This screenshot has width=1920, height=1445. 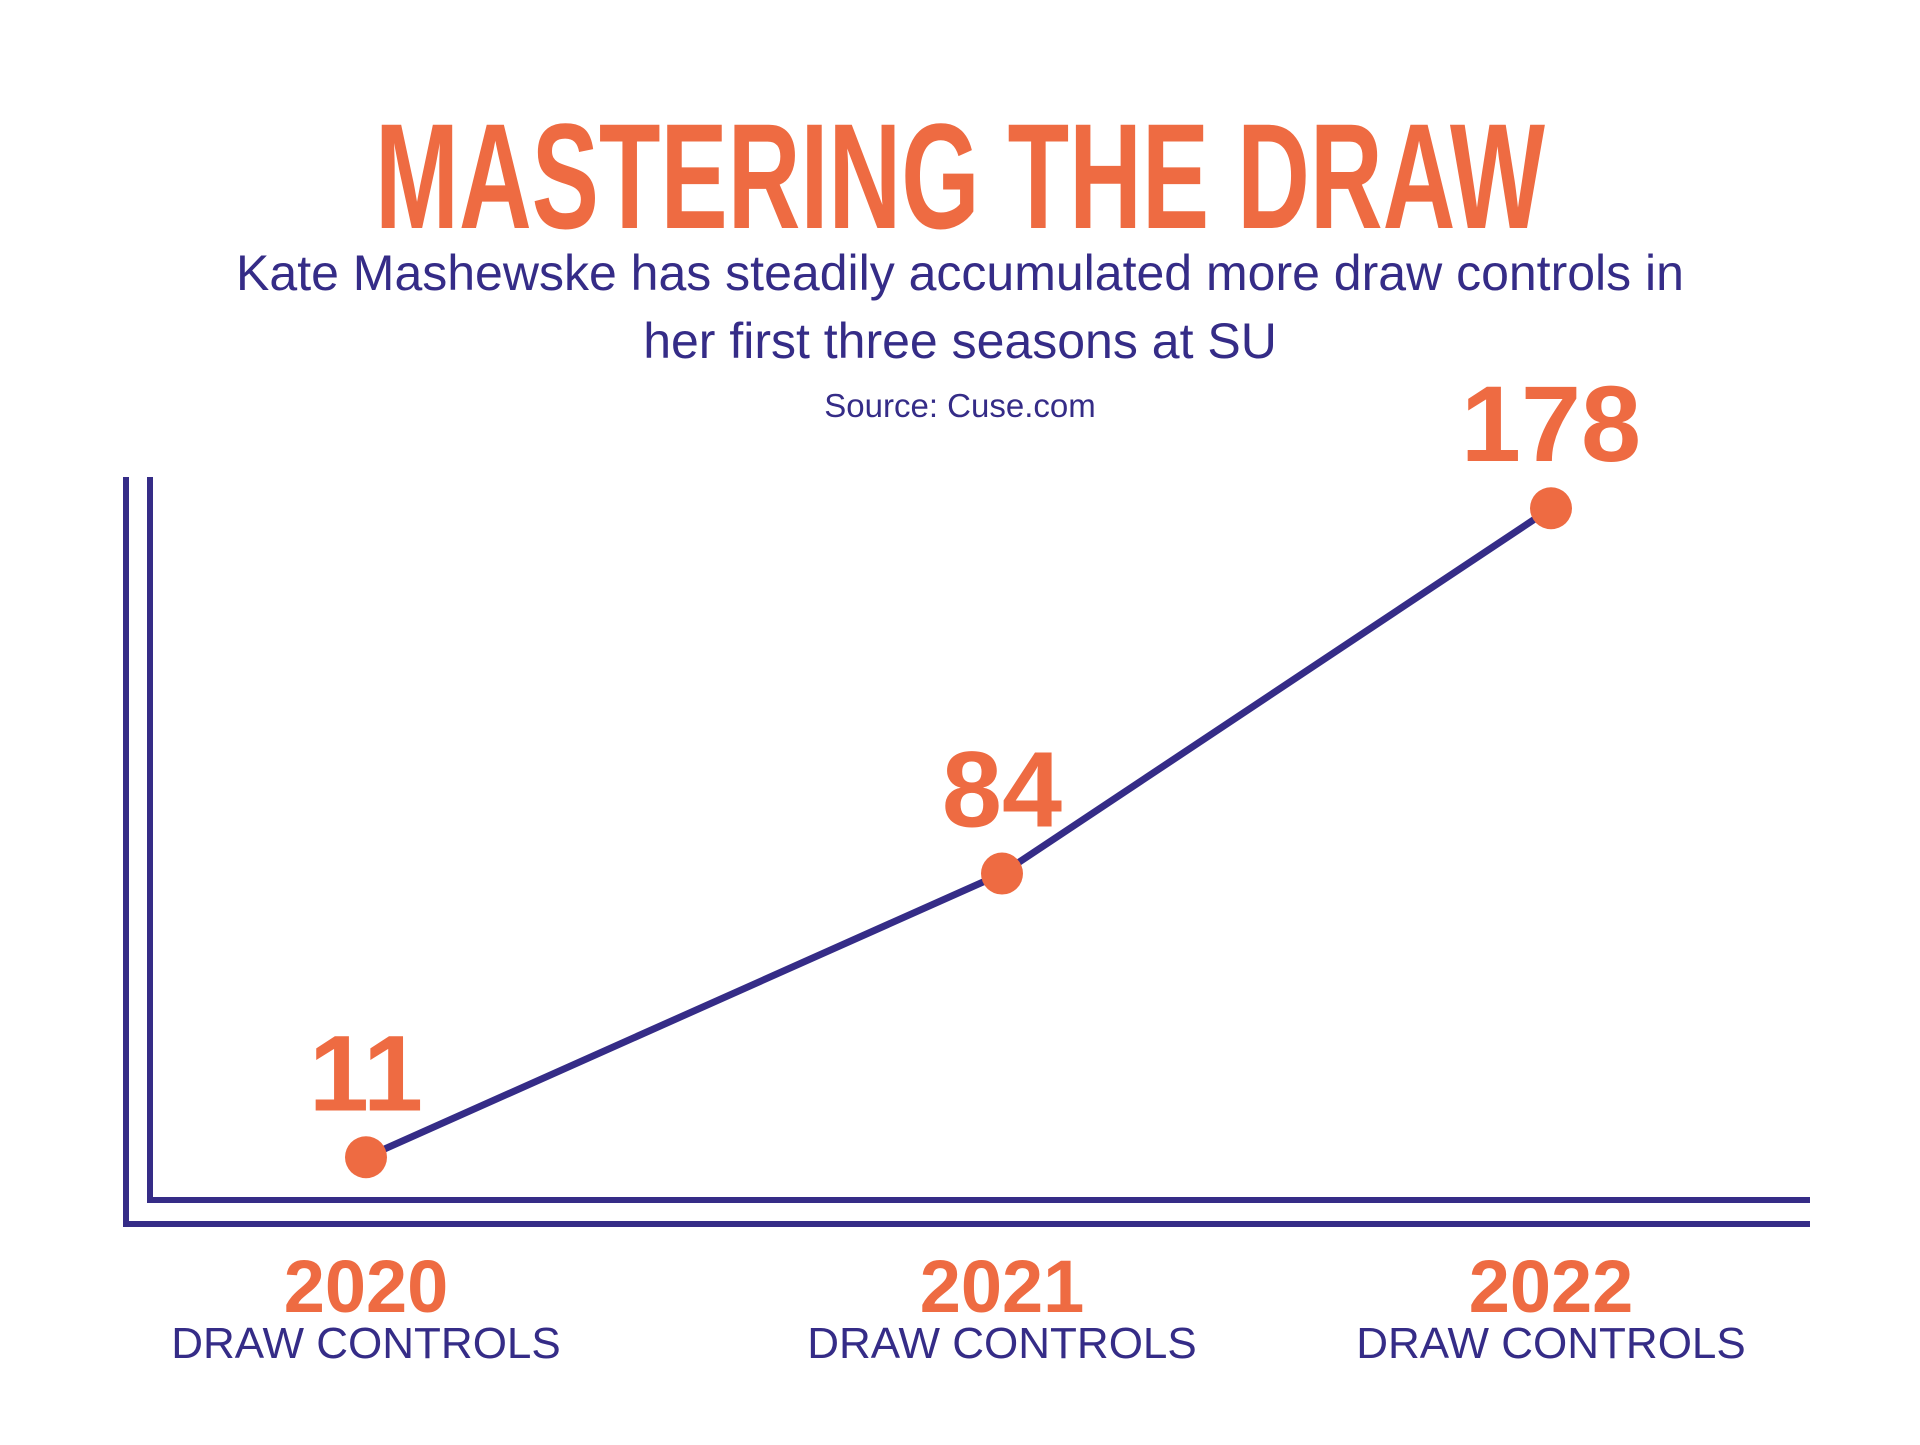 I want to click on data-label-2021: 84, so click(x=1002, y=789).